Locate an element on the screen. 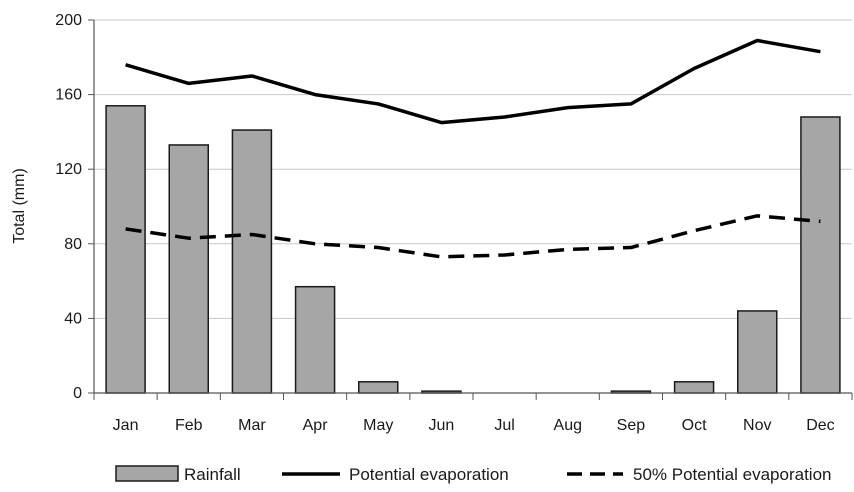  legend-item-rainfall: Rainfall is located at coordinates (178, 474).